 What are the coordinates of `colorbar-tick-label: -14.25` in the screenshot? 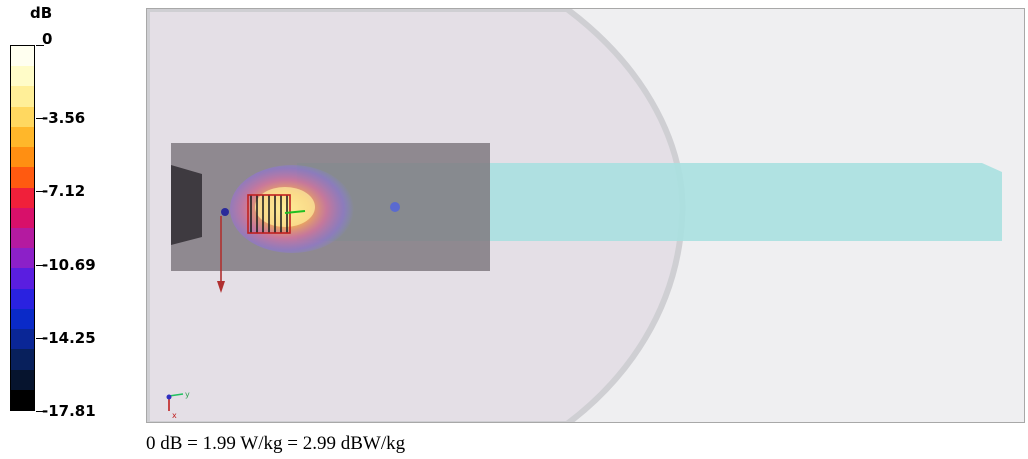 It's located at (69, 338).